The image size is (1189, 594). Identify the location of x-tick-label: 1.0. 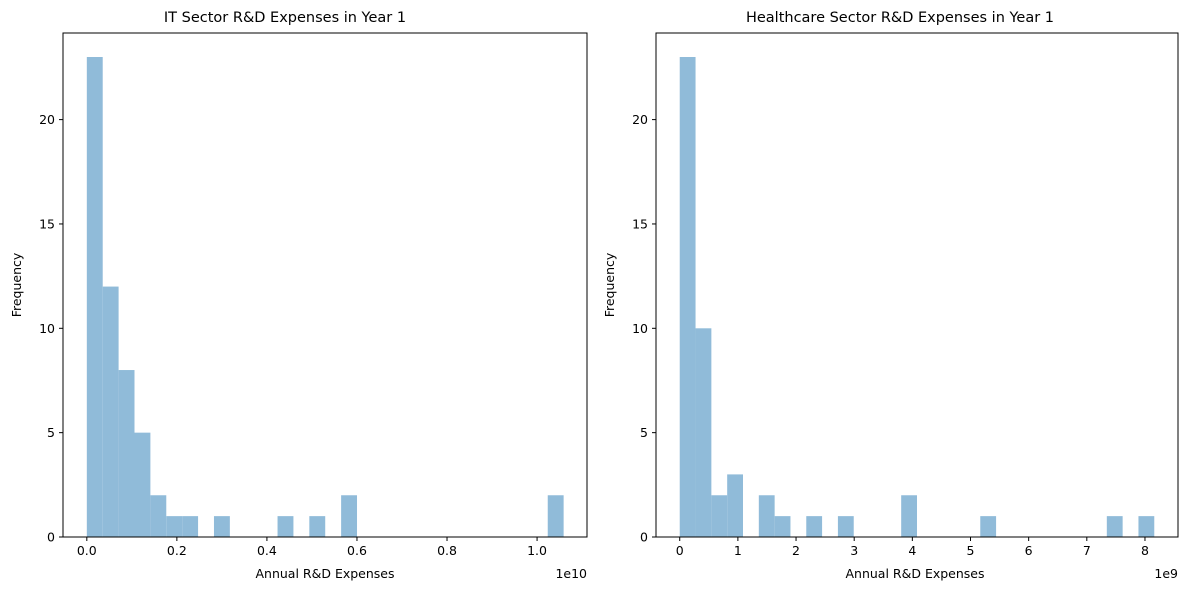
(537, 550).